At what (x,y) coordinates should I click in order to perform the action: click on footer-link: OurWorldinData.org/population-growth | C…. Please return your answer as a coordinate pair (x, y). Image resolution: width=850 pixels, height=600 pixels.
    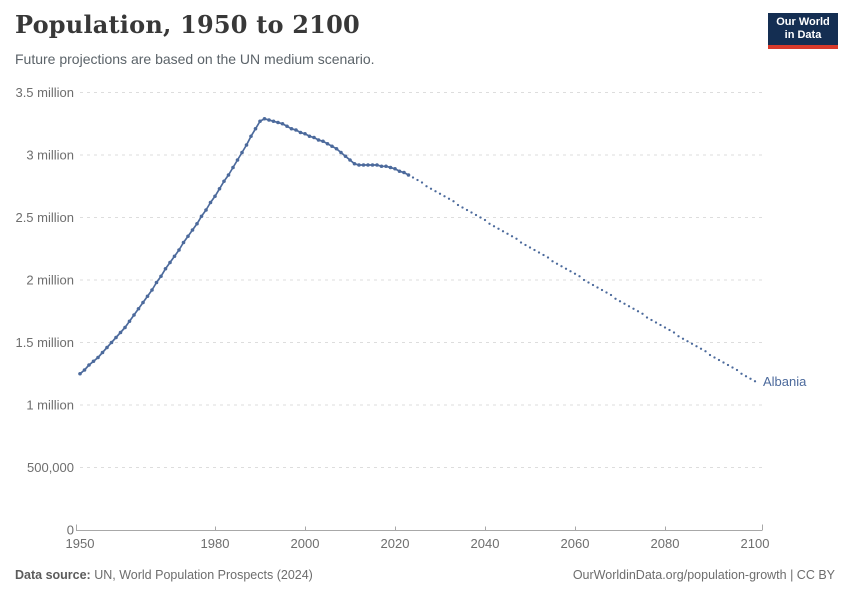
    Looking at the image, I should click on (703, 575).